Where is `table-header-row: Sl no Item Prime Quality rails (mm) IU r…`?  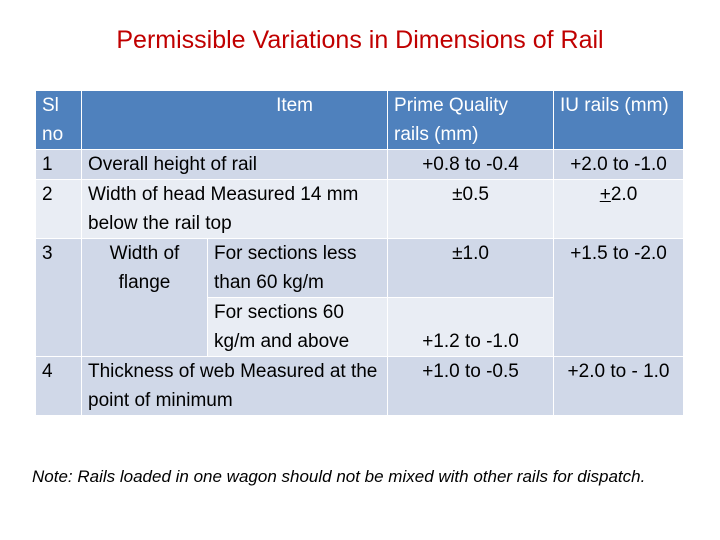
table-header-row: Sl no Item Prime Quality rails (mm) IU r… is located at coordinates (360, 120).